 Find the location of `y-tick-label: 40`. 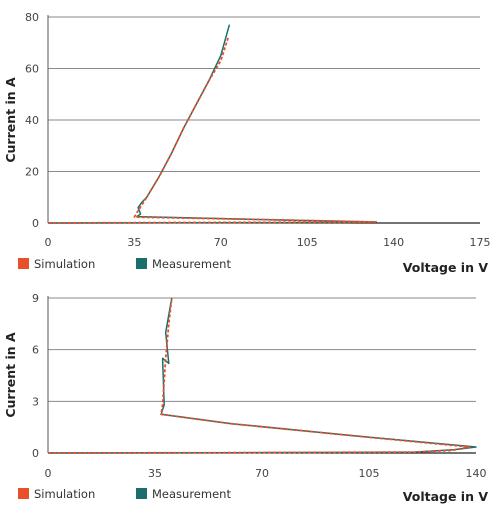

y-tick-label: 40 is located at coordinates (32, 120).